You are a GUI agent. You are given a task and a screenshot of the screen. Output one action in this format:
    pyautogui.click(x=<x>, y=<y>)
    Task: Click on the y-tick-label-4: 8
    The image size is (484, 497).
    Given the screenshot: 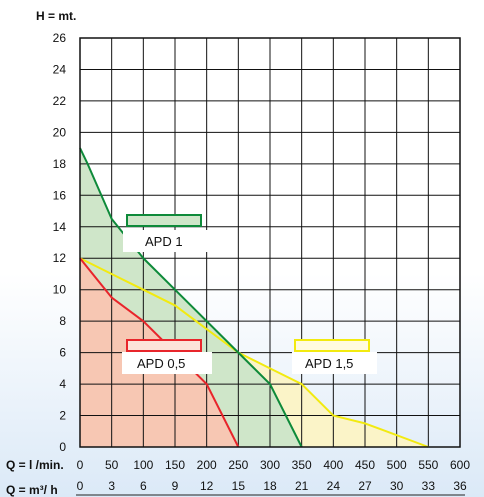 What is the action you would take?
    pyautogui.click(x=62, y=321)
    